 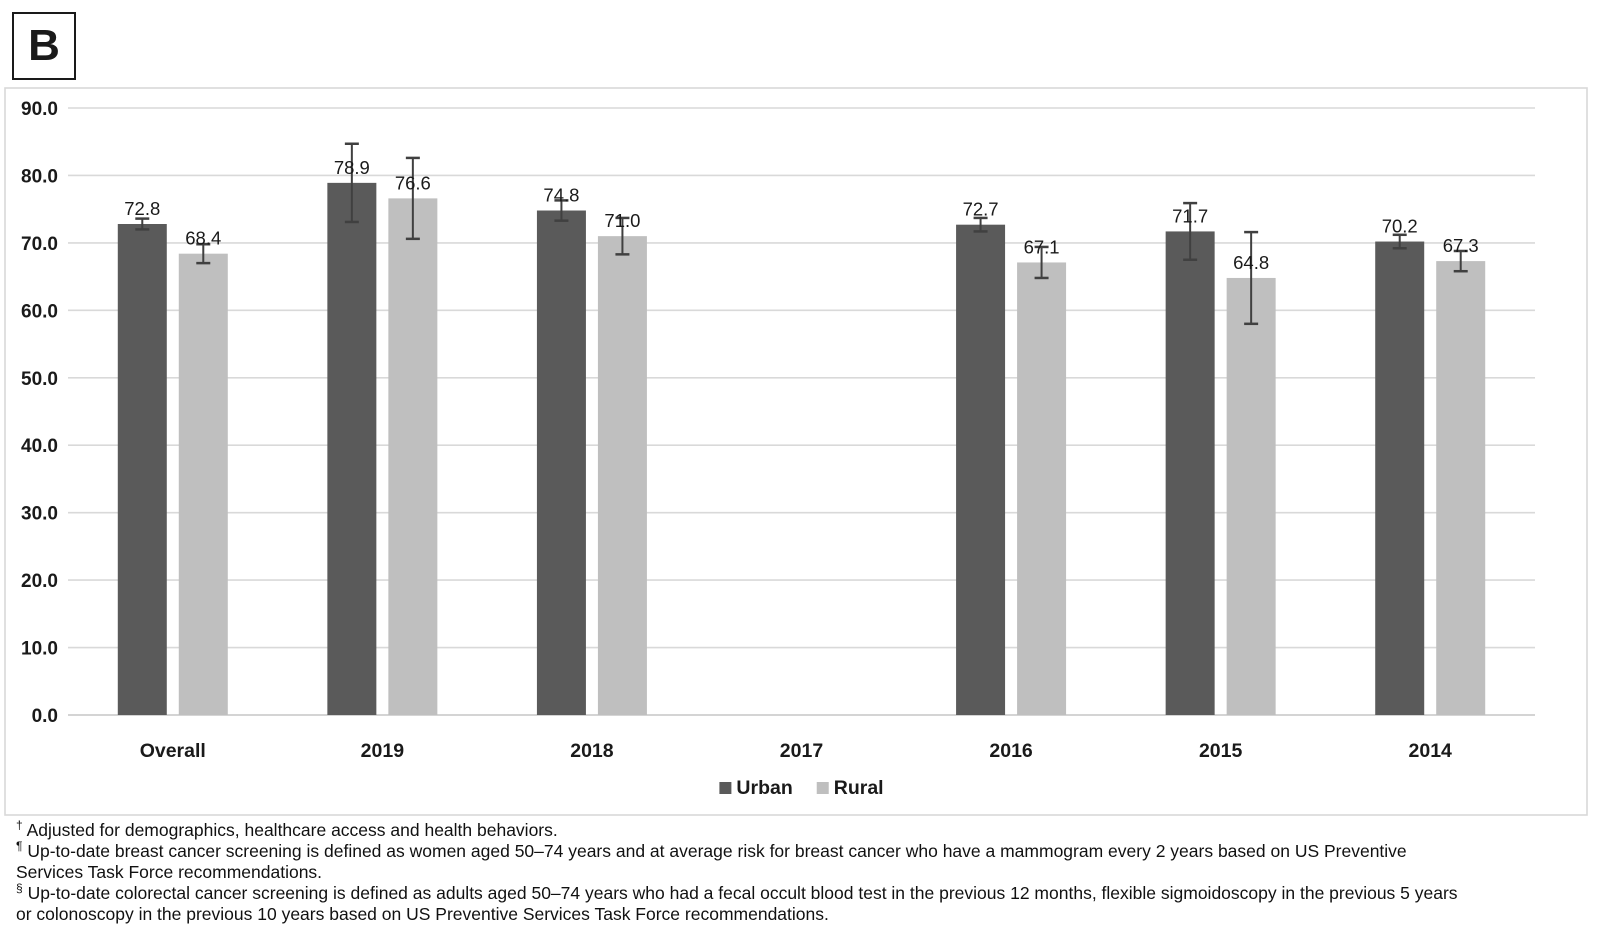 What do you see at coordinates (39, 244) in the screenshot?
I see `y-tick-label: 70.0` at bounding box center [39, 244].